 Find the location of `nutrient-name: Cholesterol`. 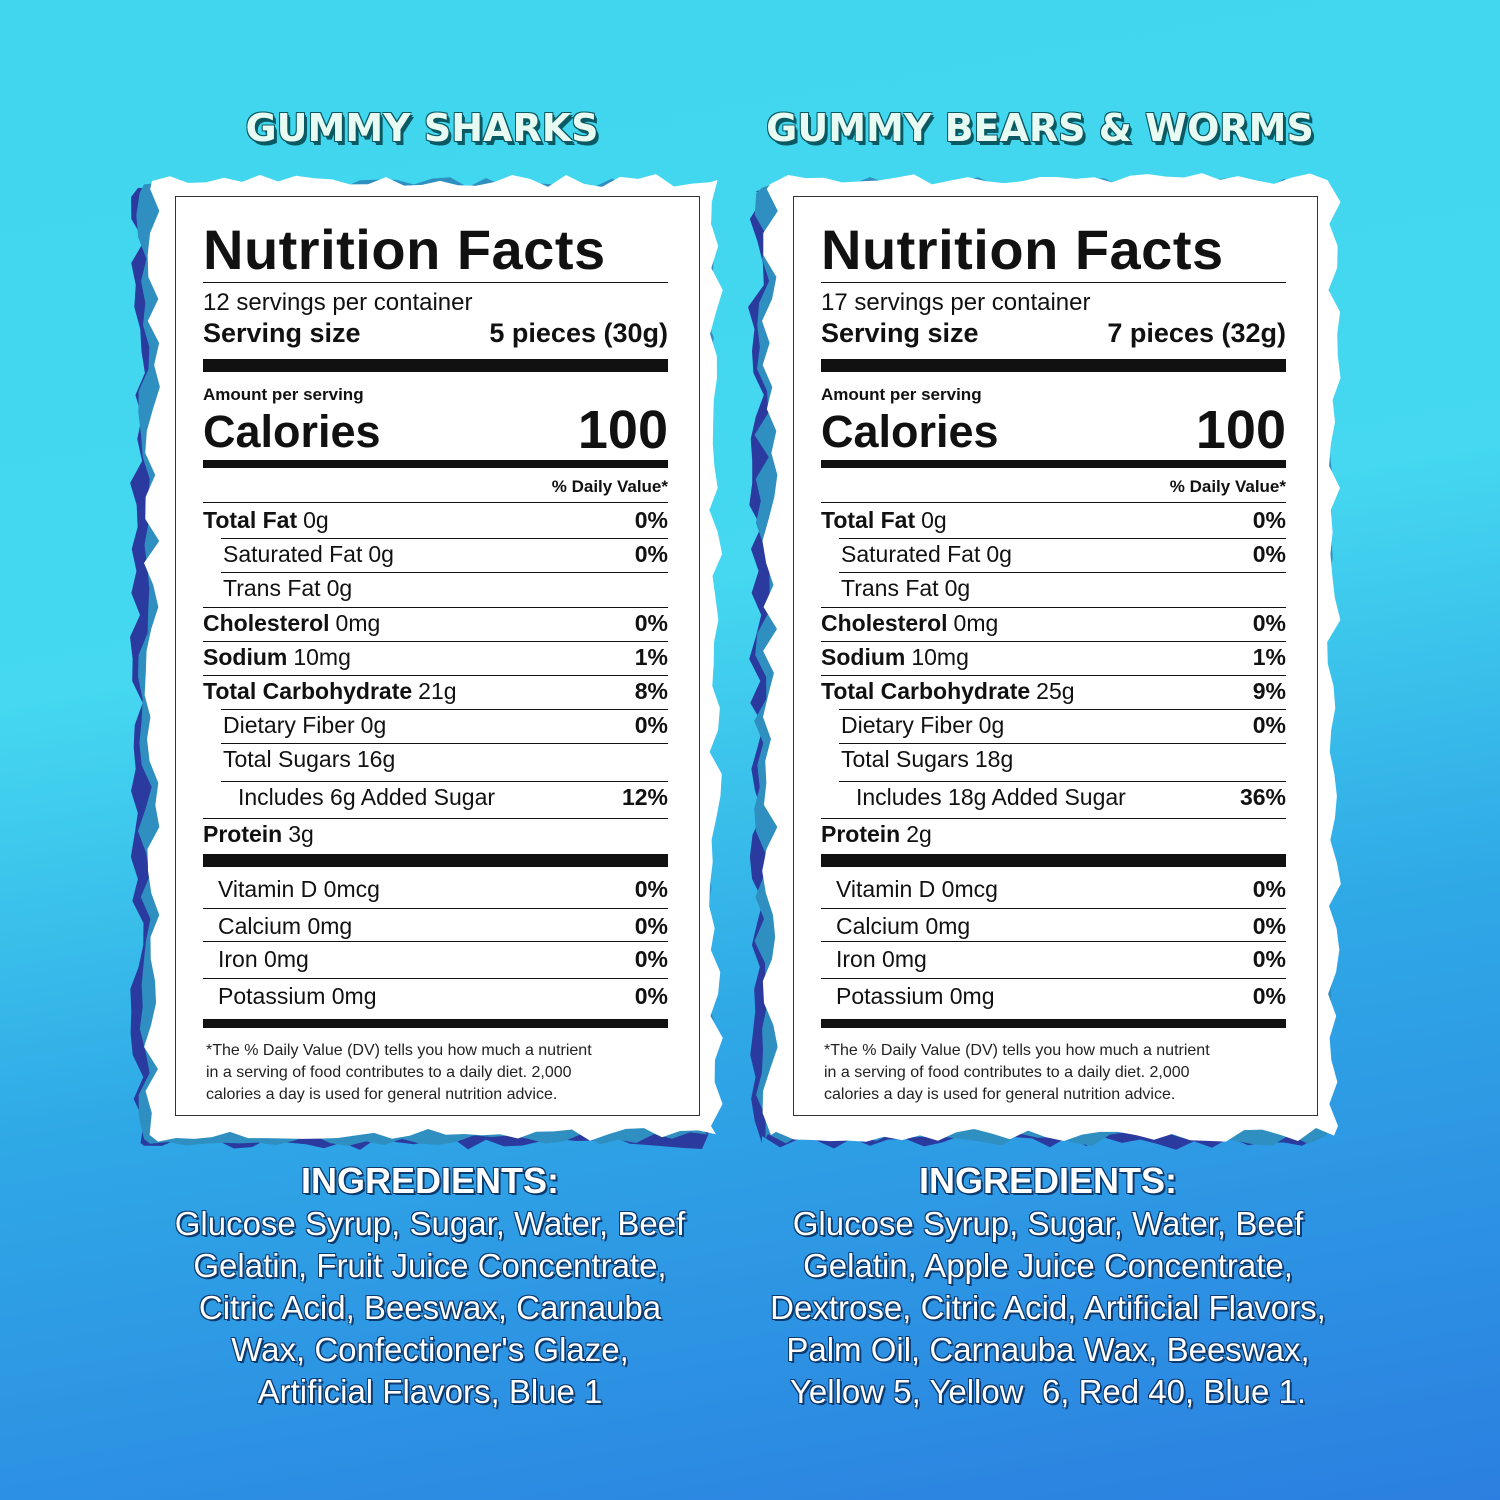

nutrient-name: Cholesterol is located at coordinates (266, 623).